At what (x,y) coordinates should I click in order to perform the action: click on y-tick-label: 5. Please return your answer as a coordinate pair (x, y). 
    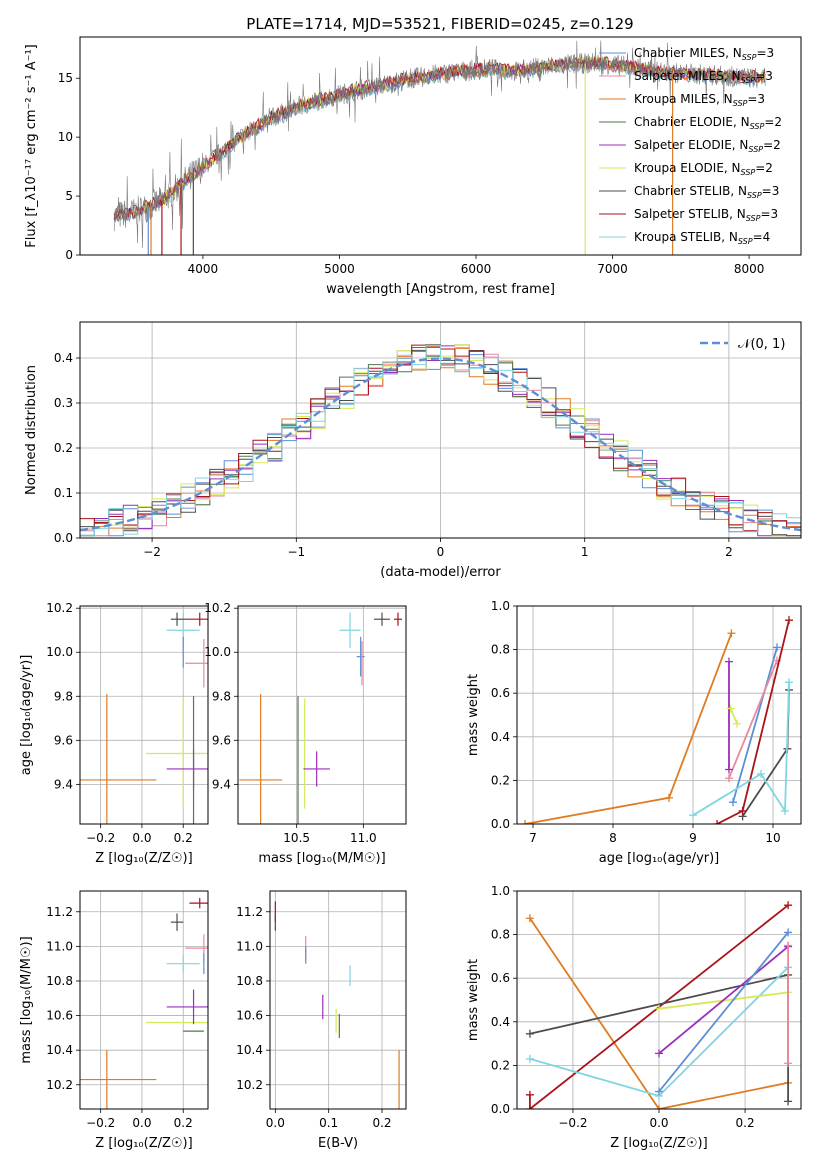
    Looking at the image, I should click on (69, 196).